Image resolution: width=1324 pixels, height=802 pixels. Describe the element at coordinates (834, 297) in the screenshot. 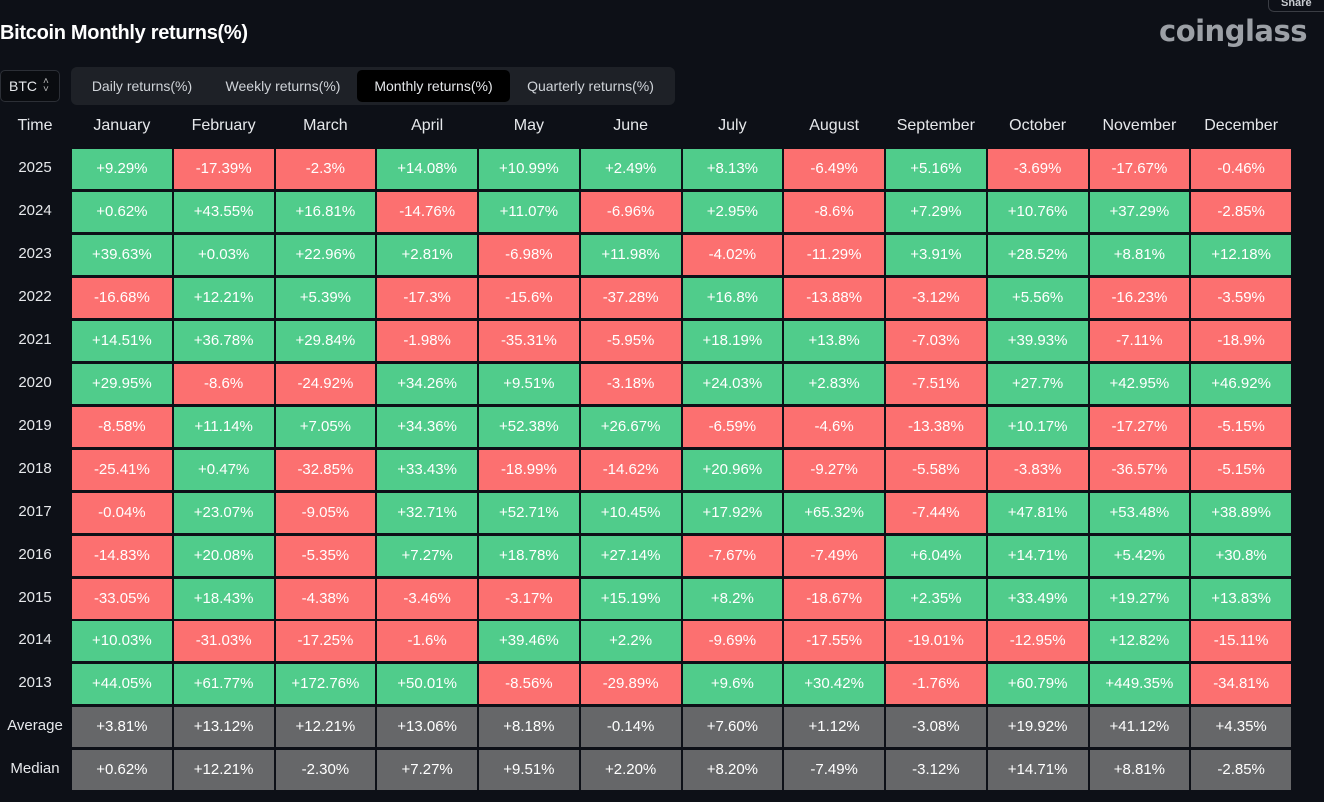

I see `return-cell: -13.88%` at that location.